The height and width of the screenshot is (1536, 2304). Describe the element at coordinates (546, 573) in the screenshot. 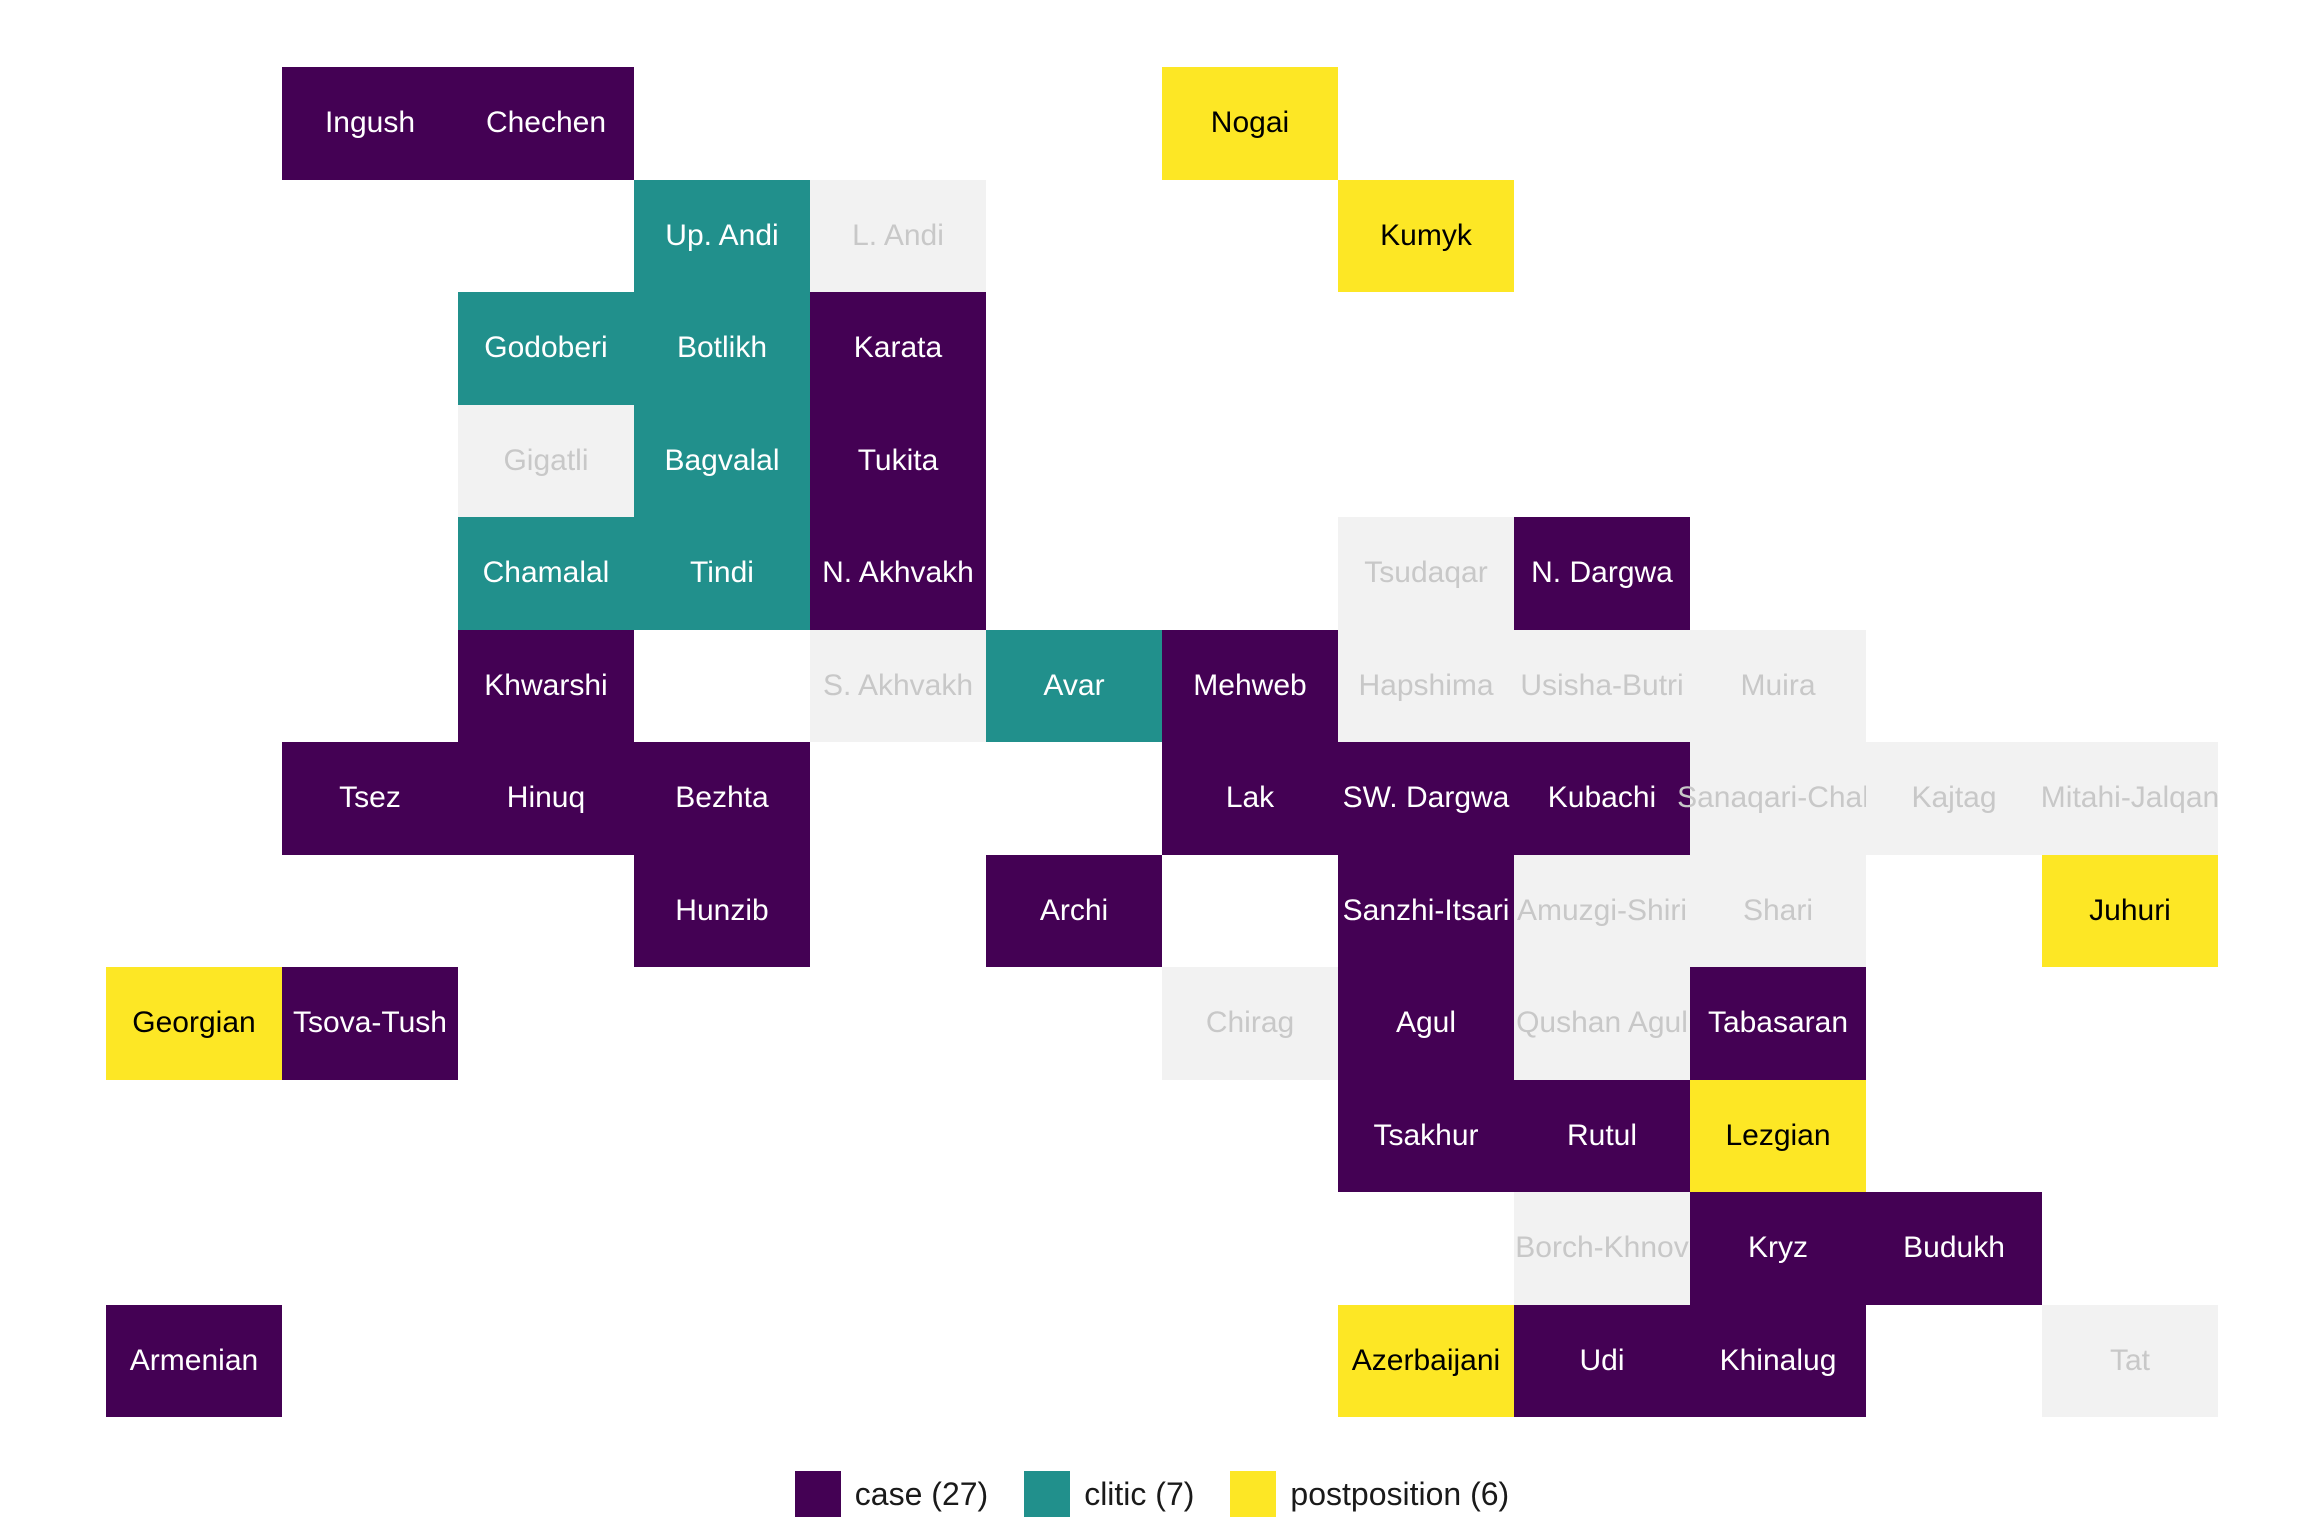

I see `tile-chamalal: Chamalal` at that location.